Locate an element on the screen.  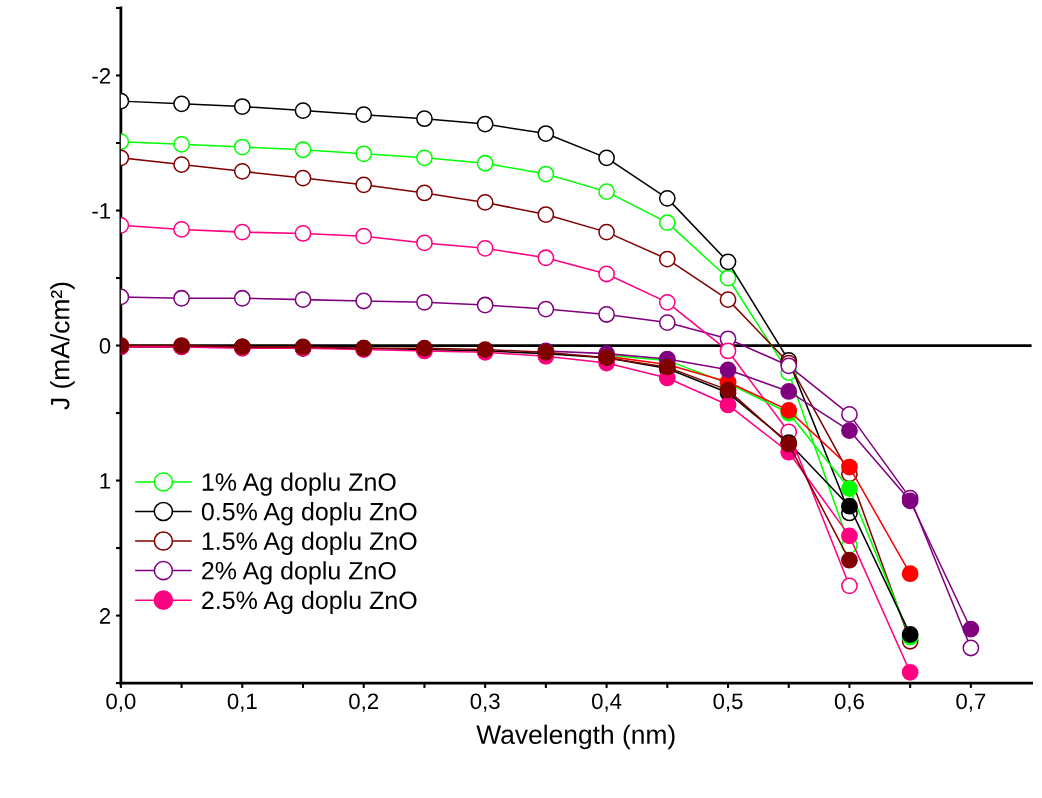
legend-label: 1.5% Ag doplu ZnO is located at coordinates (309, 543).